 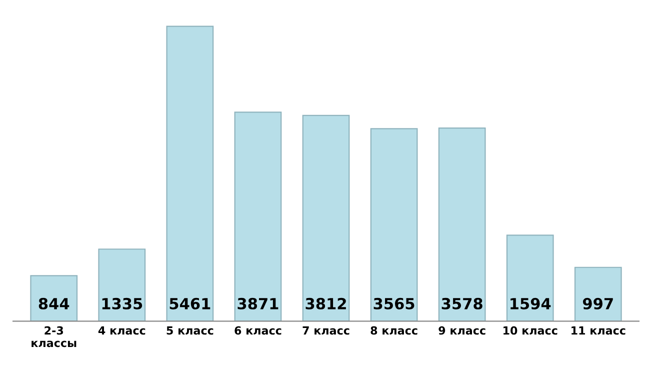 What do you see at coordinates (530, 304) in the screenshot?
I see `data-label: 1594` at bounding box center [530, 304].